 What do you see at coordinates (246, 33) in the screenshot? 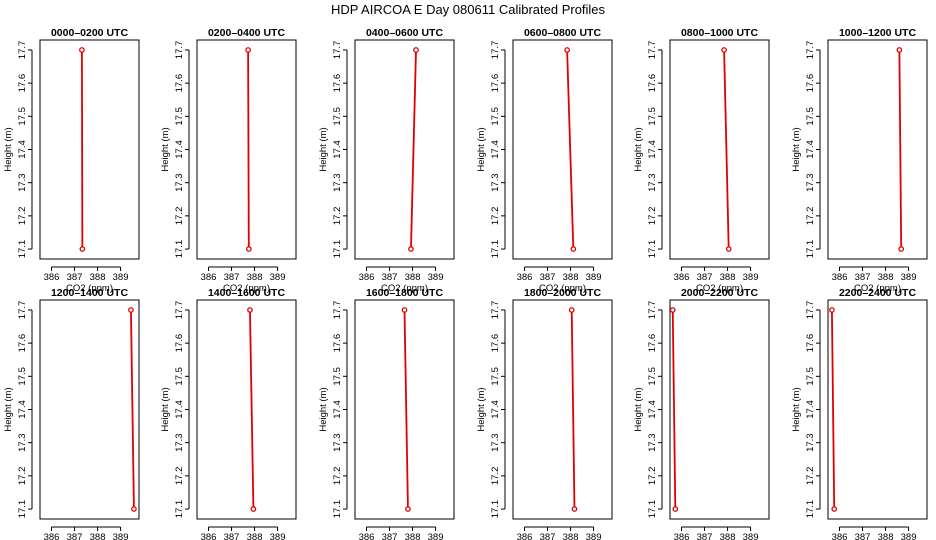
I see `panel-title: 0200–0400 UTC` at bounding box center [246, 33].